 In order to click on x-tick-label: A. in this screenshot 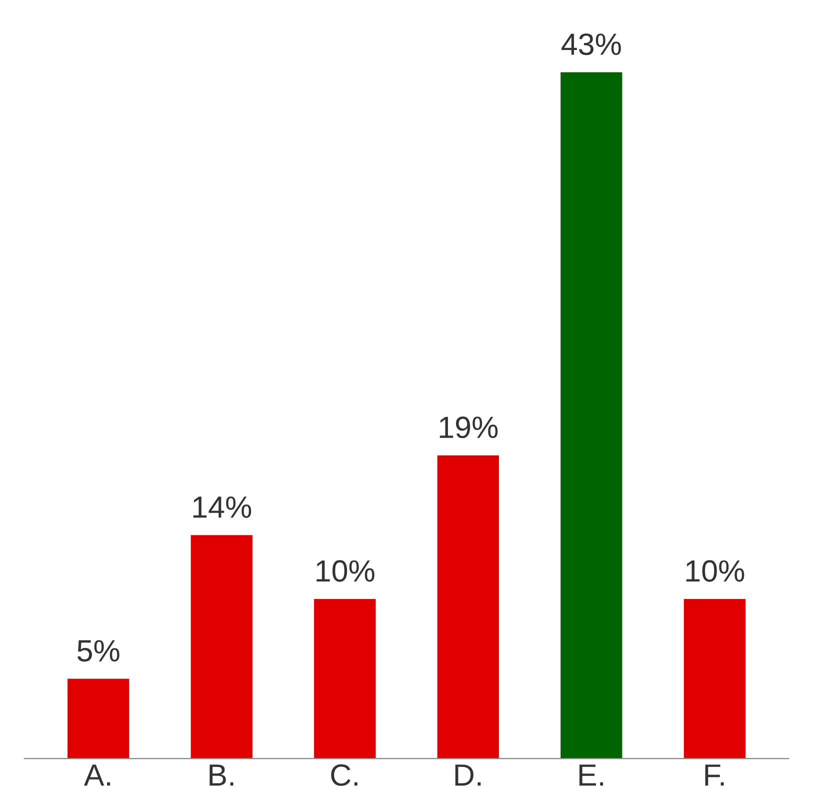, I will do `click(97, 775)`.